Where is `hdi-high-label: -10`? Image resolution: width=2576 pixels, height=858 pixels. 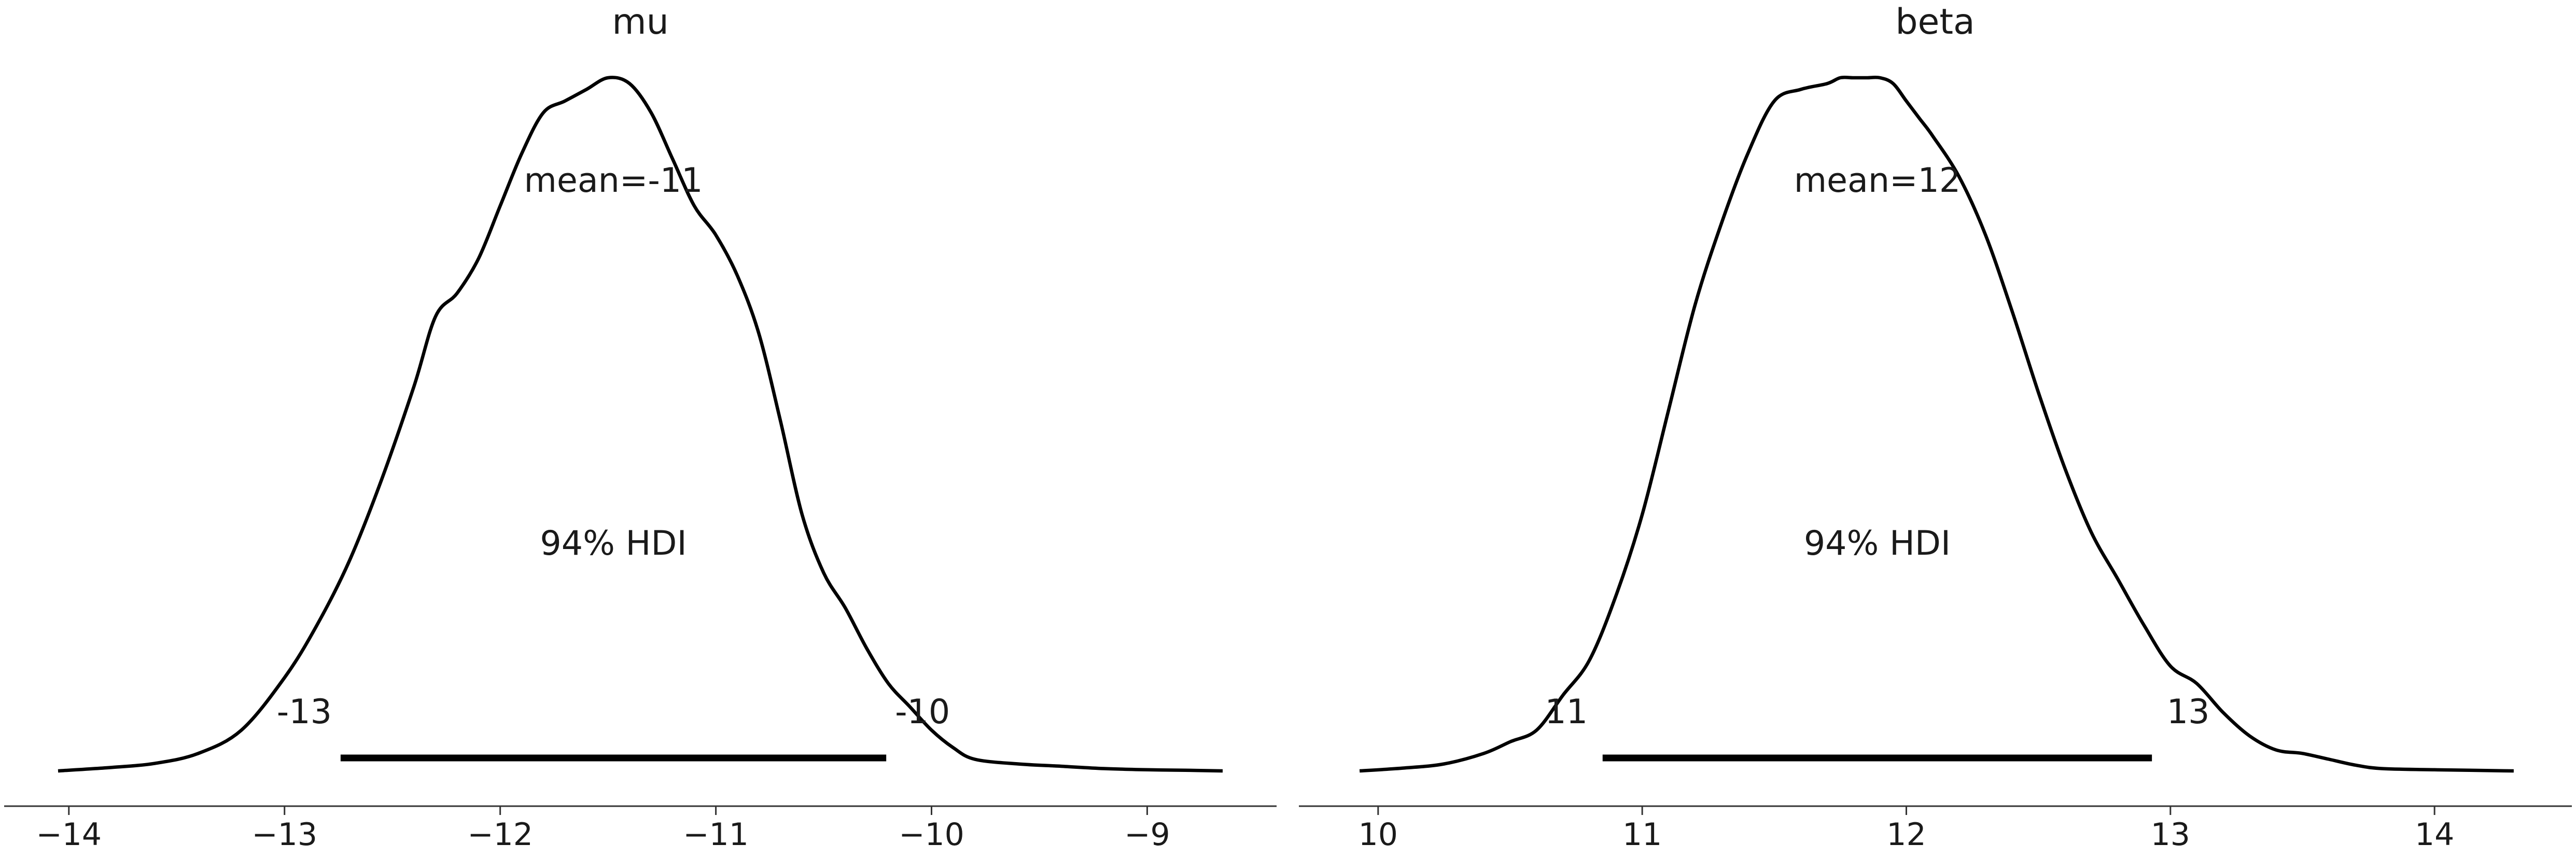
hdi-high-label: -10 is located at coordinates (922, 712).